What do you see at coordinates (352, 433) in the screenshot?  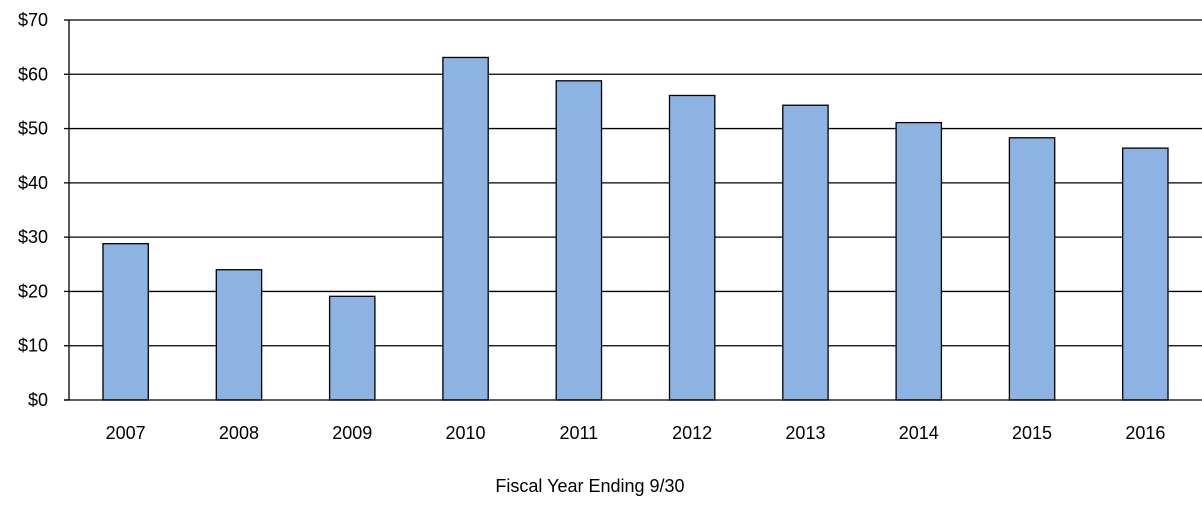 I see `x-tick-label: 2009` at bounding box center [352, 433].